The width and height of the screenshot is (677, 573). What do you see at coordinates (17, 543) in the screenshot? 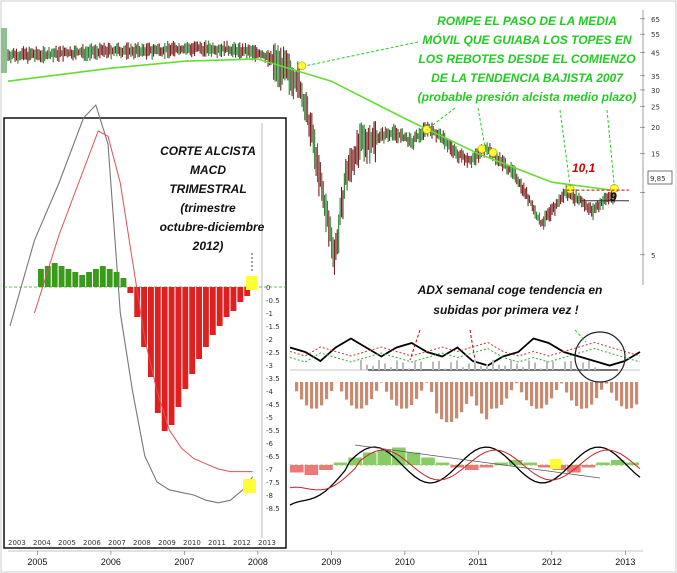
I see `inset-x-tick-label: 2003` at bounding box center [17, 543].